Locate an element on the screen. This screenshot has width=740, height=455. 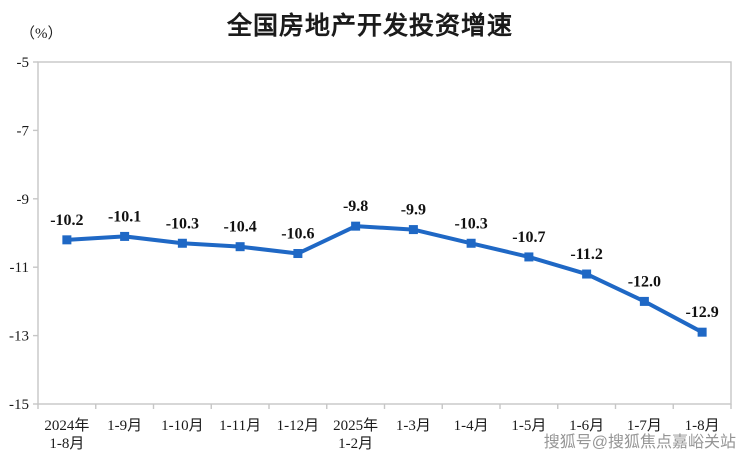
x-tick-label: 1-12月 is located at coordinates (298, 426).